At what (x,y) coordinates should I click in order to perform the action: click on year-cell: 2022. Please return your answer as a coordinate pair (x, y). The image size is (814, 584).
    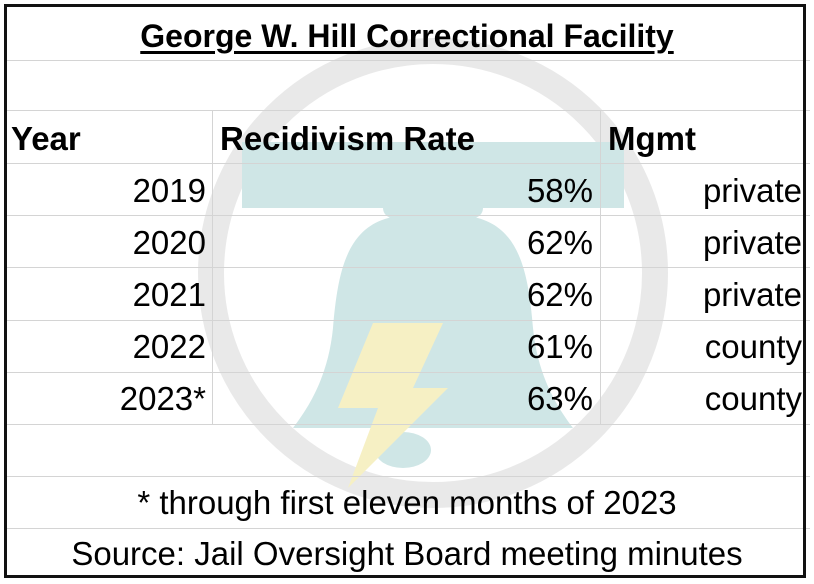
    Looking at the image, I should click on (169, 346).